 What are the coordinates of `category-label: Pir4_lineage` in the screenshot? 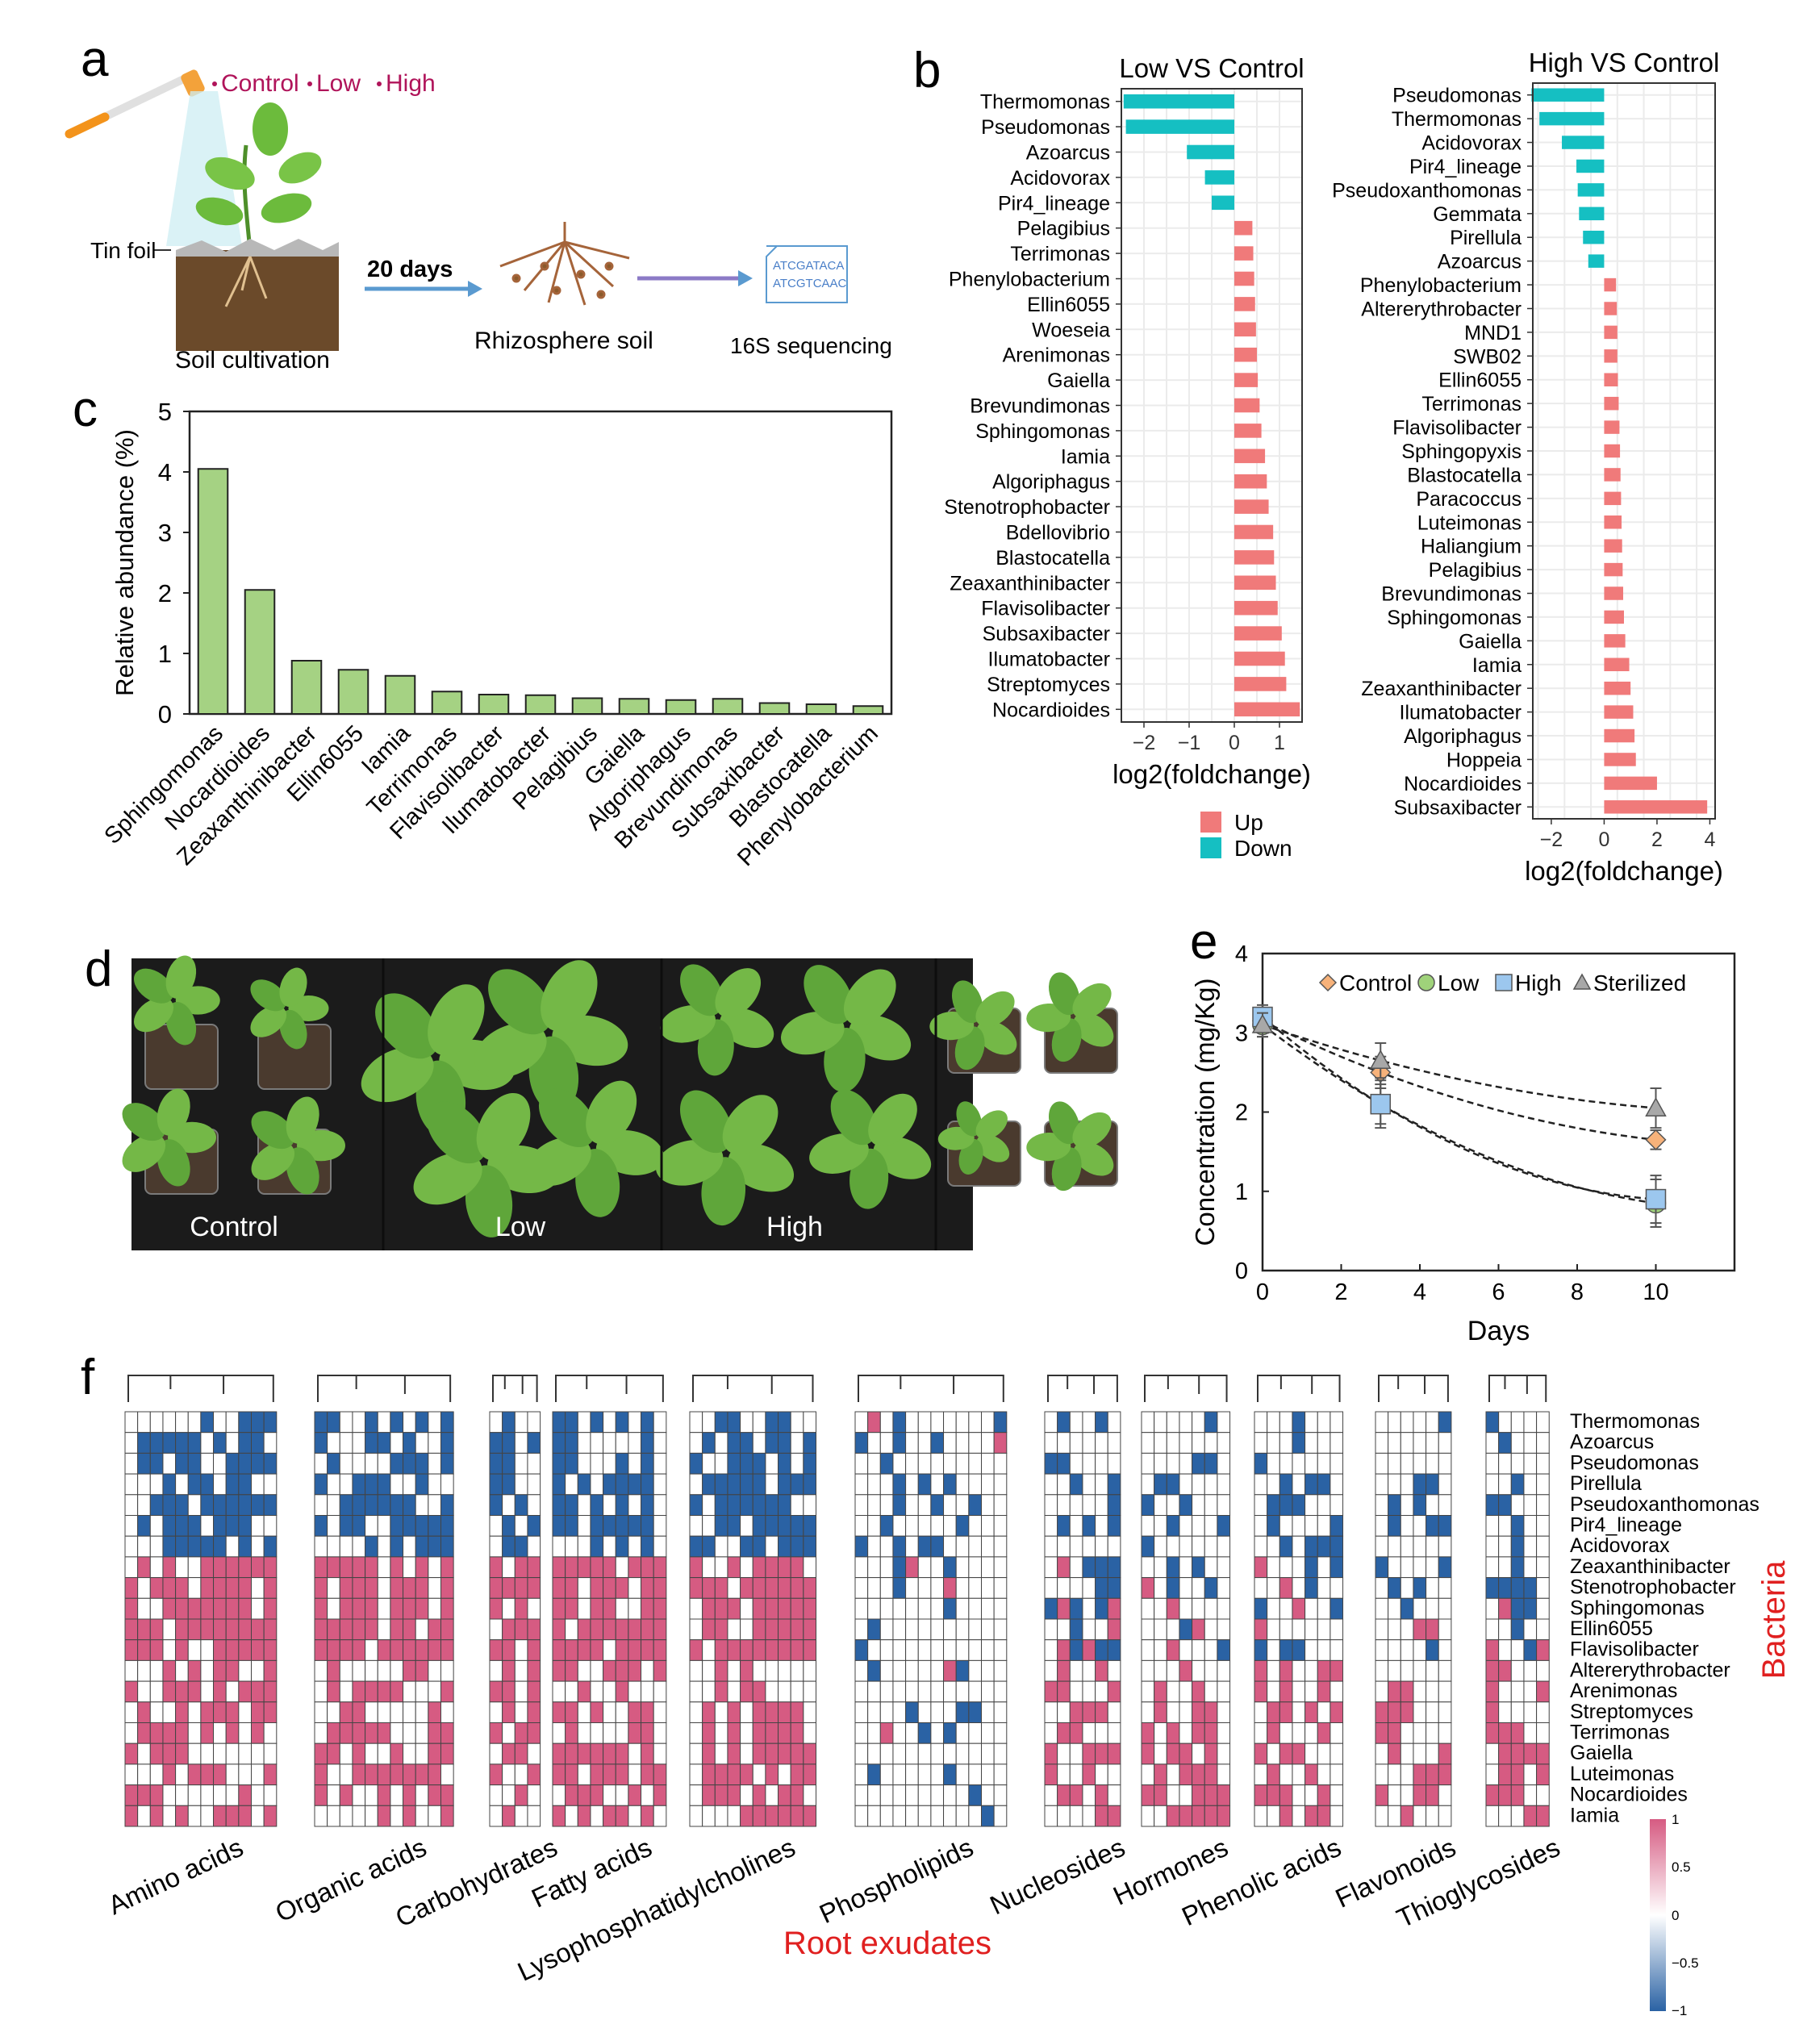 It's located at (1054, 203).